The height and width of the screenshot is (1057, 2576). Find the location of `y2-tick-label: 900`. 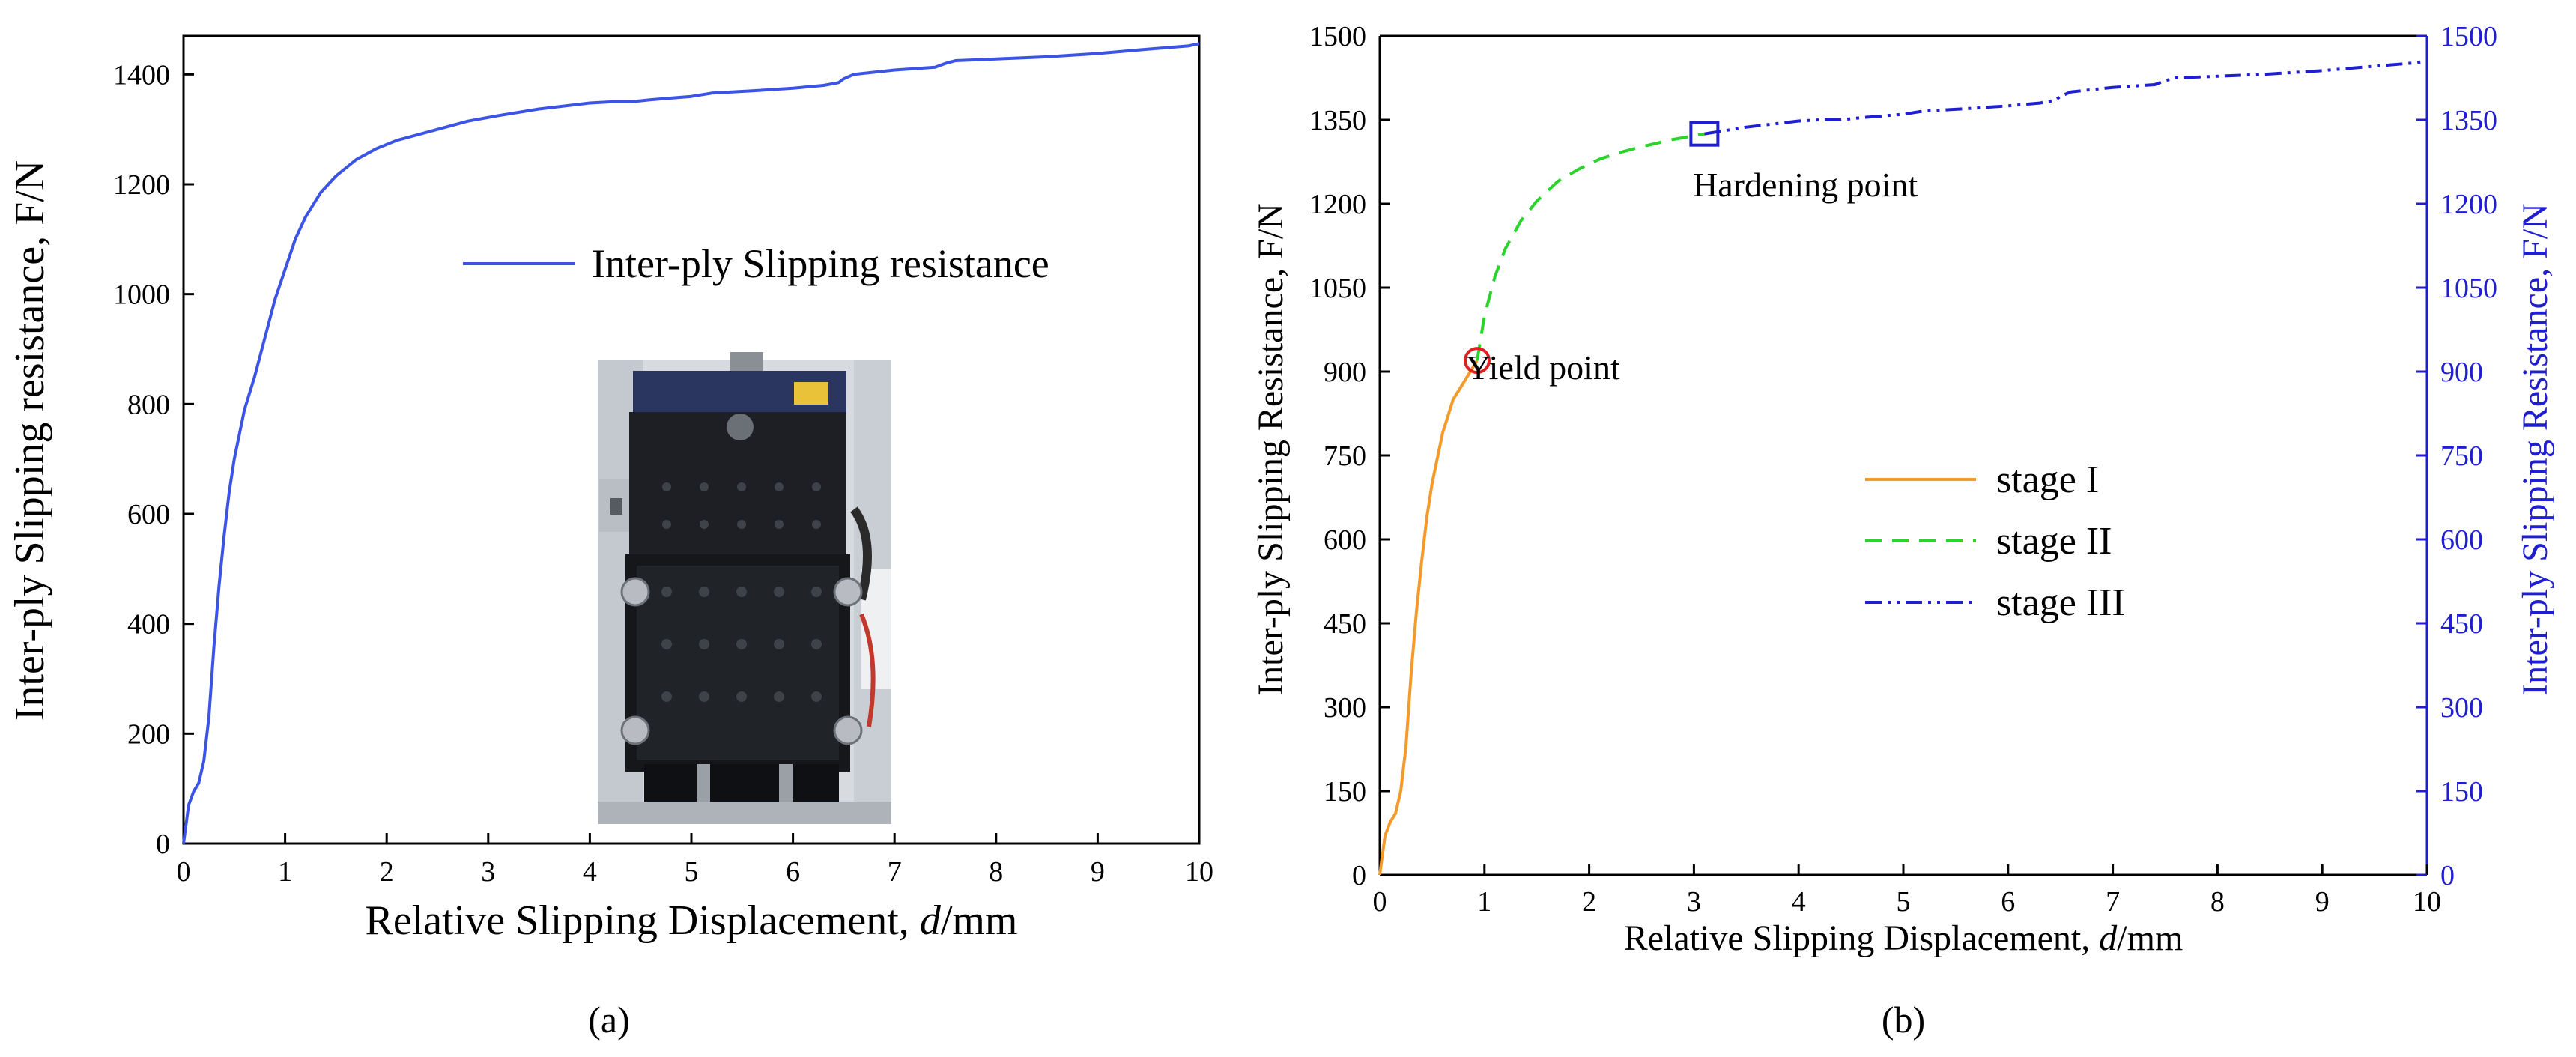

y2-tick-label: 900 is located at coordinates (2461, 372).